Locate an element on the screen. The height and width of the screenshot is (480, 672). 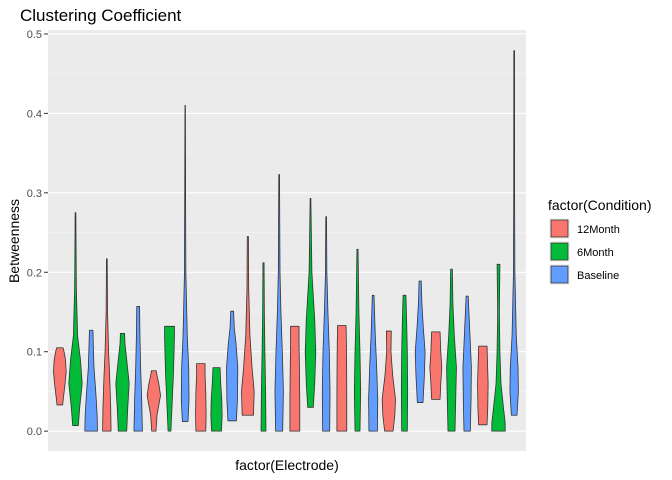
y-tick-label: 0.0 is located at coordinates (34, 432).